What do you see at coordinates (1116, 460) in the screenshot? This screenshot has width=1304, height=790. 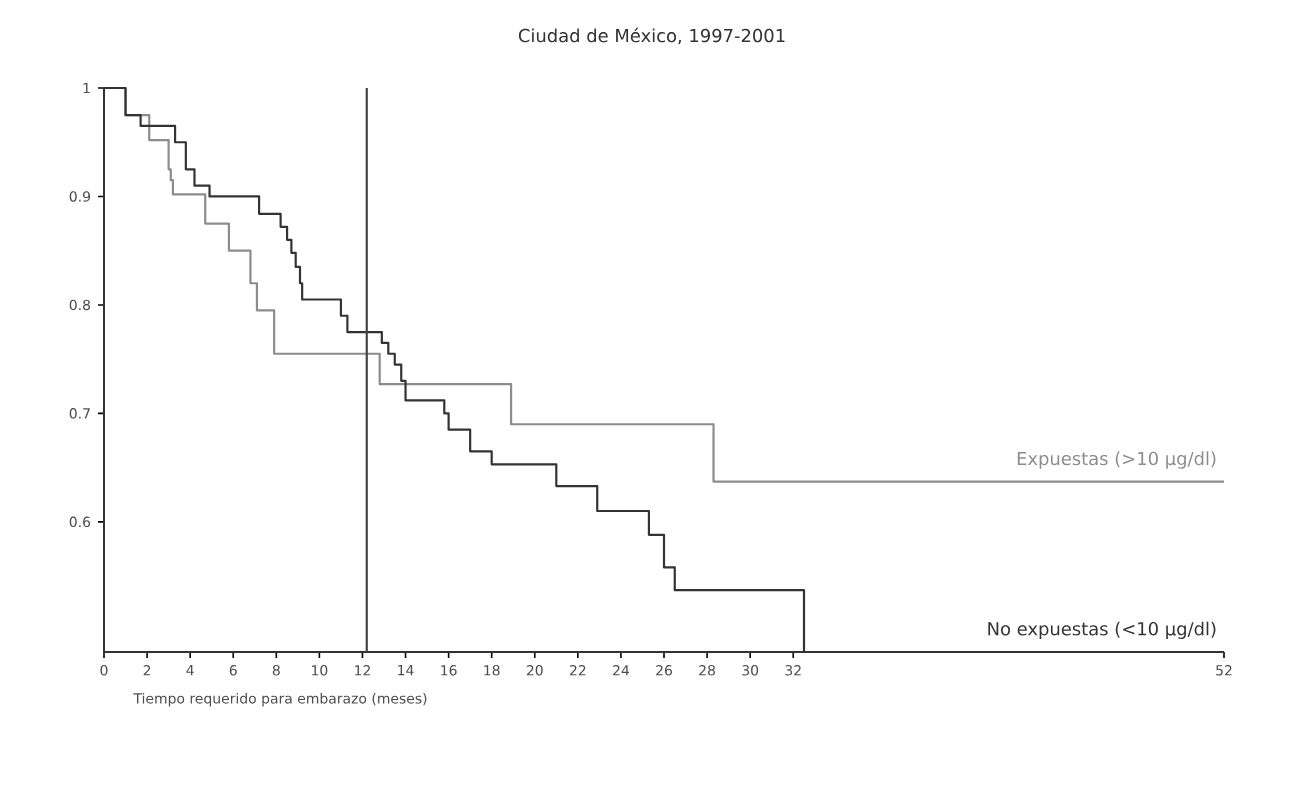 I see `series-label: Expuestas (>10 µg/dl)` at bounding box center [1116, 460].